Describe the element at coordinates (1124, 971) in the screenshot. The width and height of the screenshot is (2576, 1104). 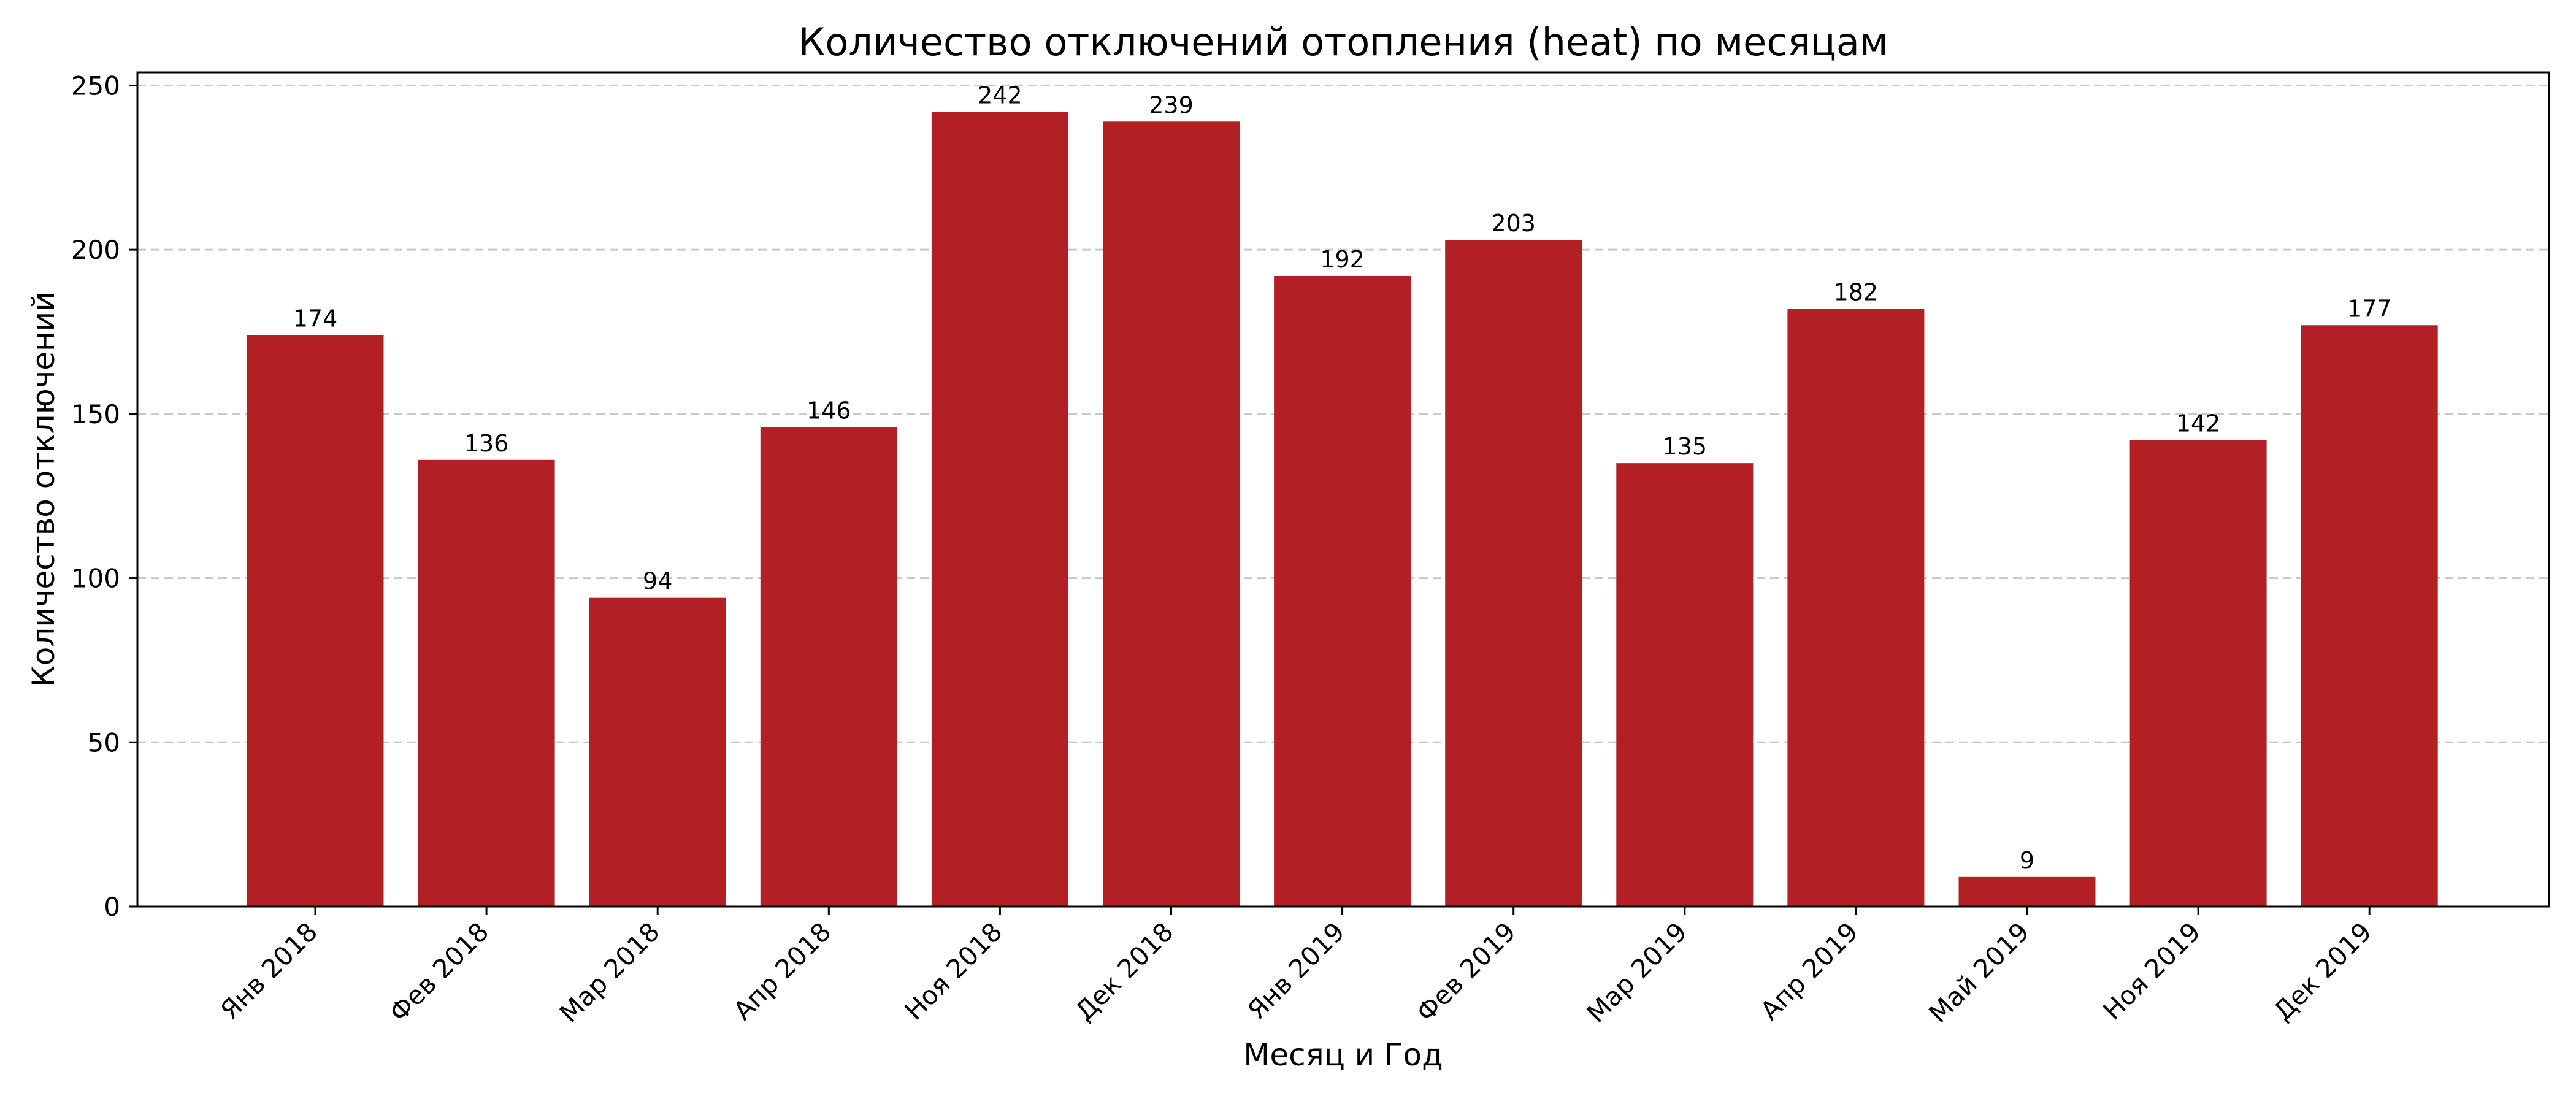
I see `x-tick-label: Дек 2018` at that location.